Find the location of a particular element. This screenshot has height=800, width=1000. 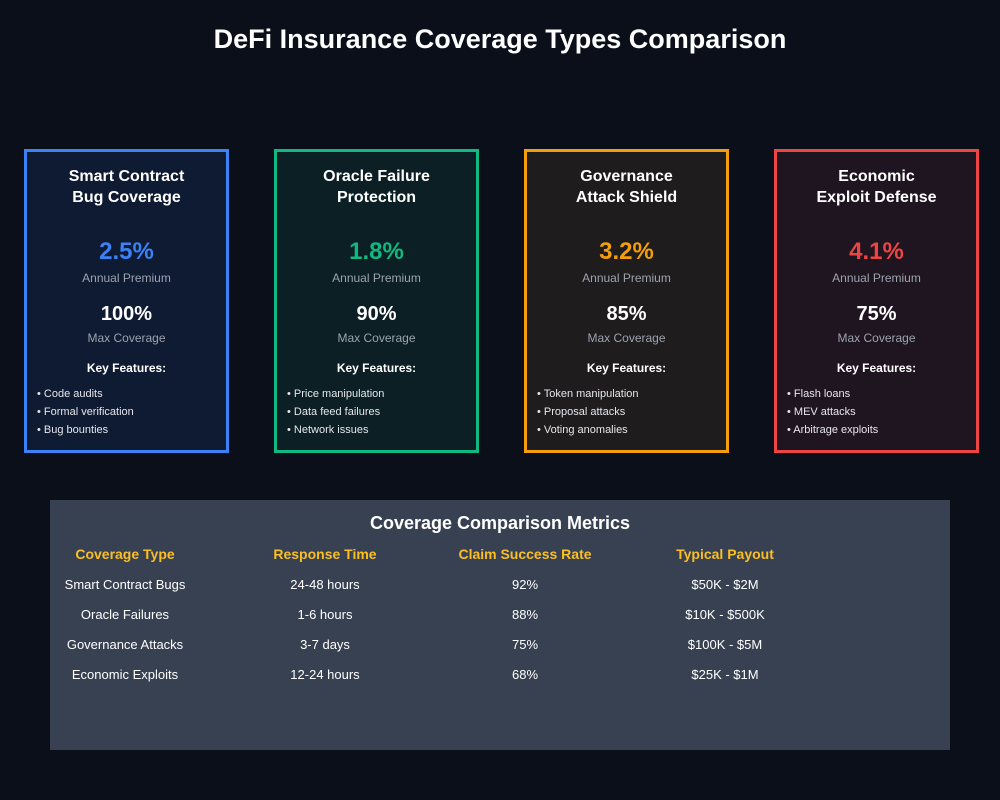

cell-claim-success: 92% is located at coordinates (525, 584).